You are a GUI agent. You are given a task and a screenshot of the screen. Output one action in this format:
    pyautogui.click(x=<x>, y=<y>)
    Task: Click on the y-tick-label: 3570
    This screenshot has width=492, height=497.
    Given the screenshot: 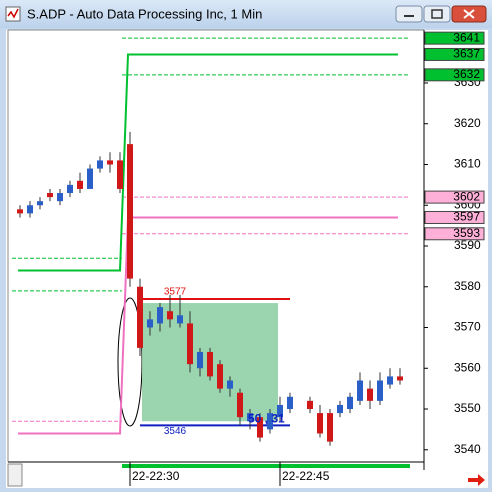 What is the action you would take?
    pyautogui.click(x=467, y=327)
    